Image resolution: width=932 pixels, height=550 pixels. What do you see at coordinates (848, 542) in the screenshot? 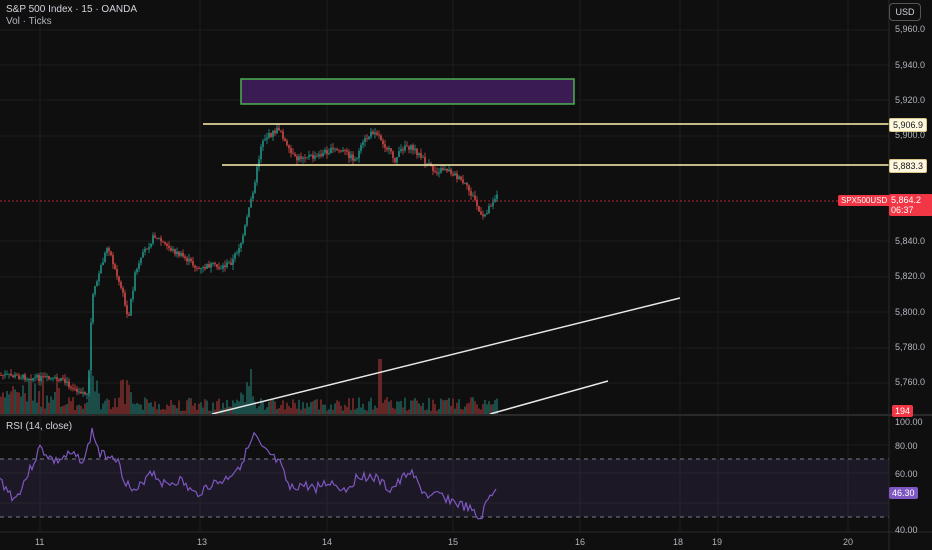
I see `time-label: 20` at bounding box center [848, 542].